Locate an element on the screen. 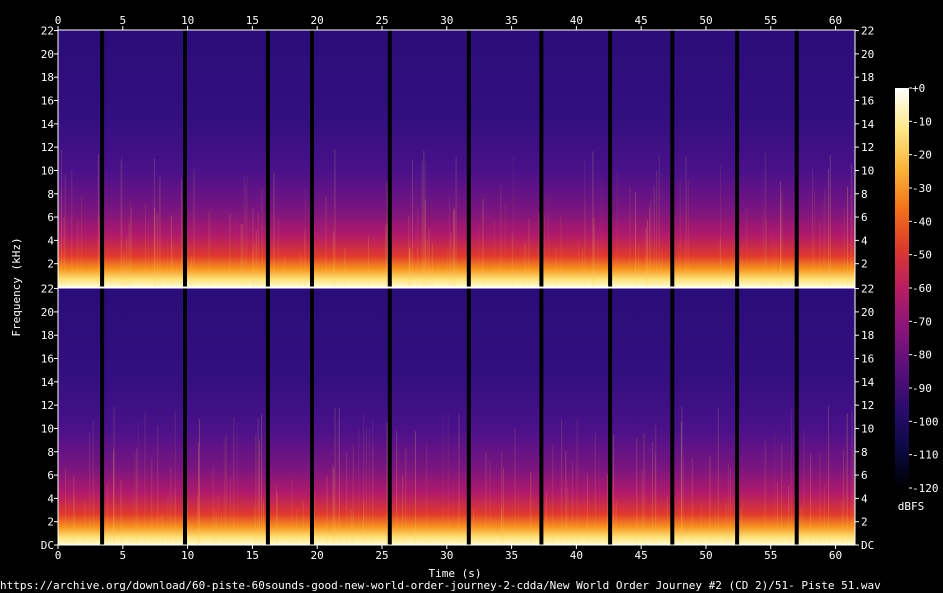 The width and height of the screenshot is (943, 593). y-tick-label-right: 6 is located at coordinates (864, 217).